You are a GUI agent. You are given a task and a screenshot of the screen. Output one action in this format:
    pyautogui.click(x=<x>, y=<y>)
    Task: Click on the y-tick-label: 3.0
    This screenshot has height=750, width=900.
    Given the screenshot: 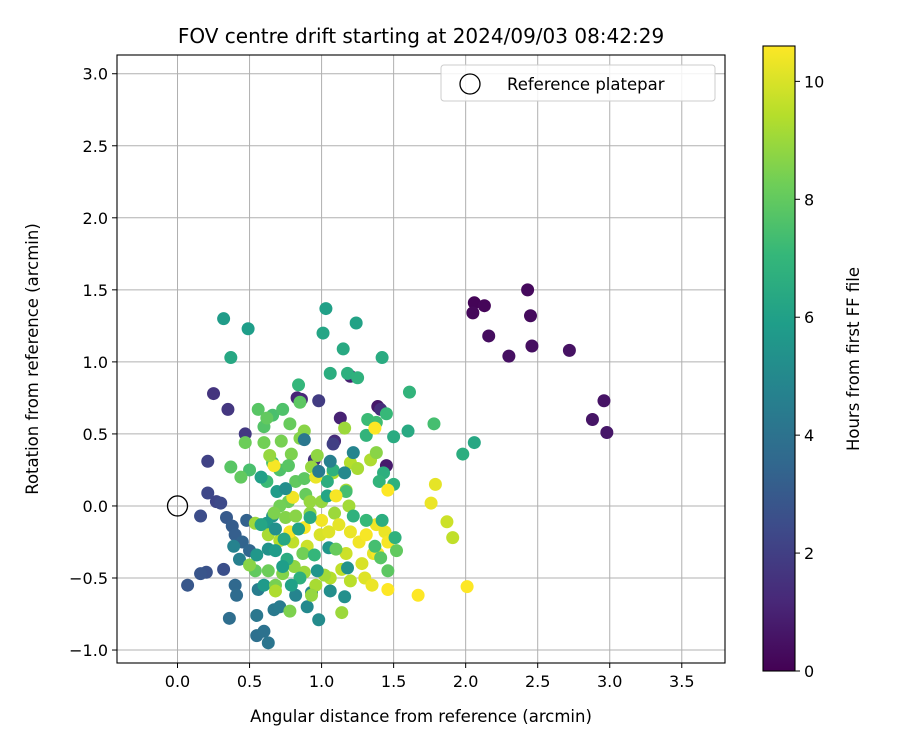 What is the action you would take?
    pyautogui.click(x=95, y=74)
    